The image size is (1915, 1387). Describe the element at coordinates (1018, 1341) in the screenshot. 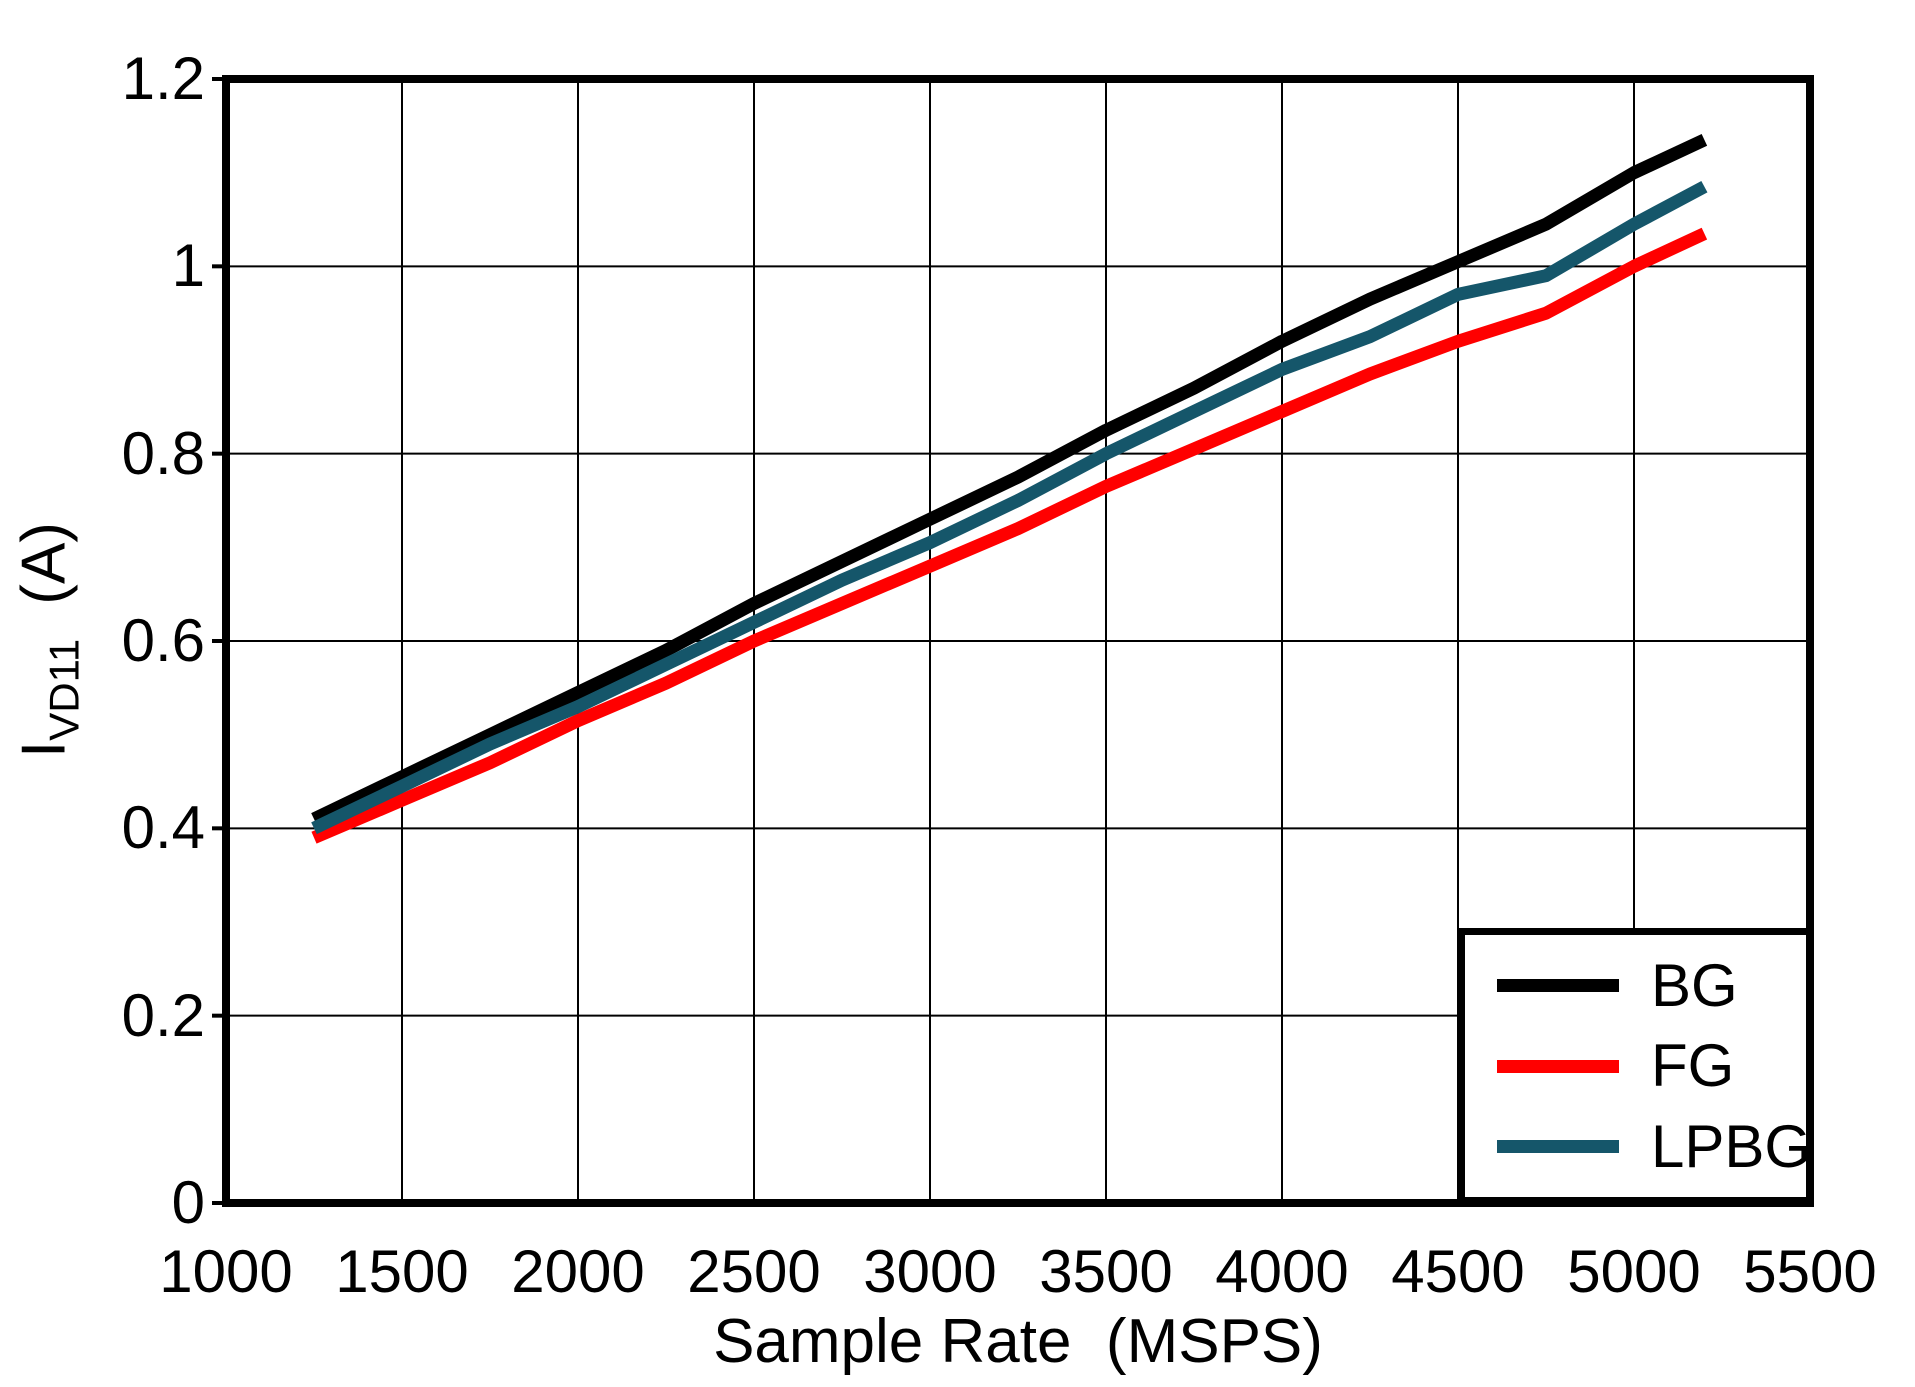

I see `x-axis-title: Sample Rate (MSPS)` at that location.